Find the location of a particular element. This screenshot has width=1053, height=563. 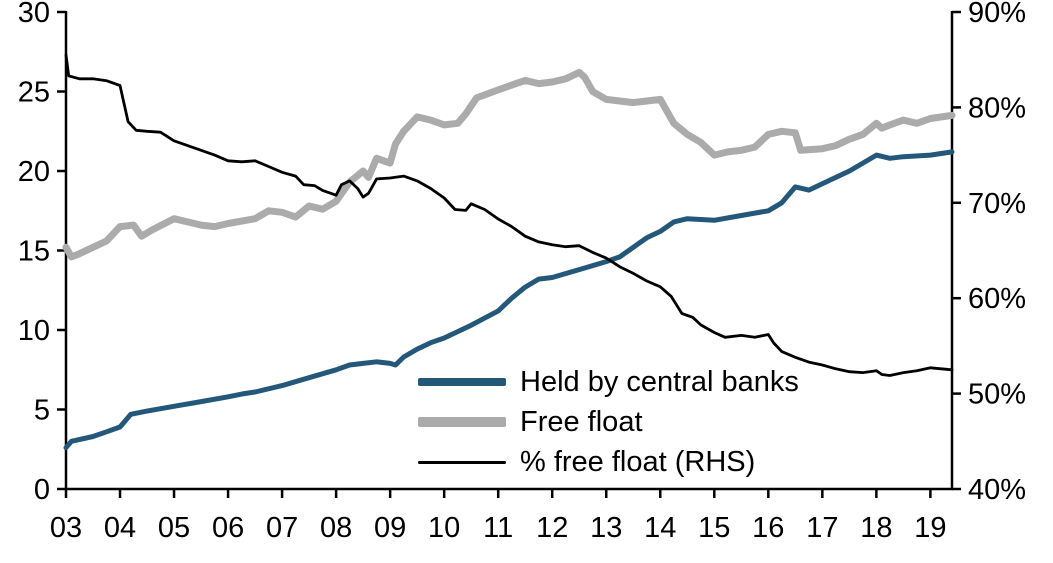

legend-item-held-by-central-banks: Held by central banks is located at coordinates (608, 382).